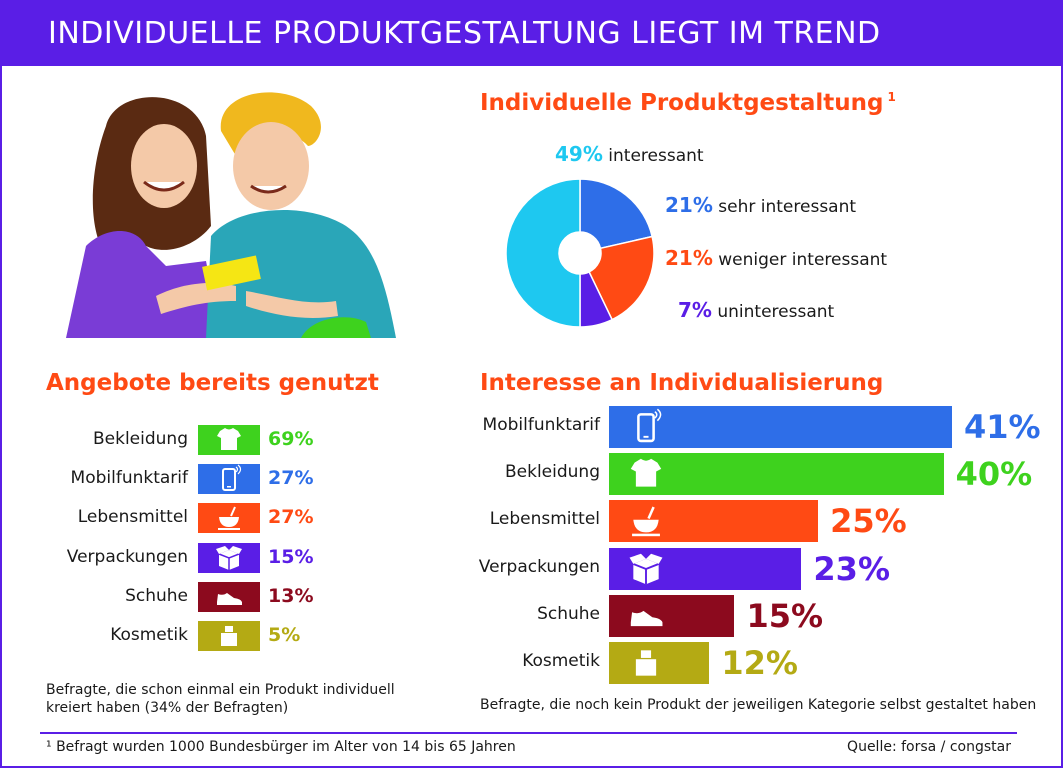  Describe the element at coordinates (561, 661) in the screenshot. I see `bar-category-label: Kosmetik` at that location.